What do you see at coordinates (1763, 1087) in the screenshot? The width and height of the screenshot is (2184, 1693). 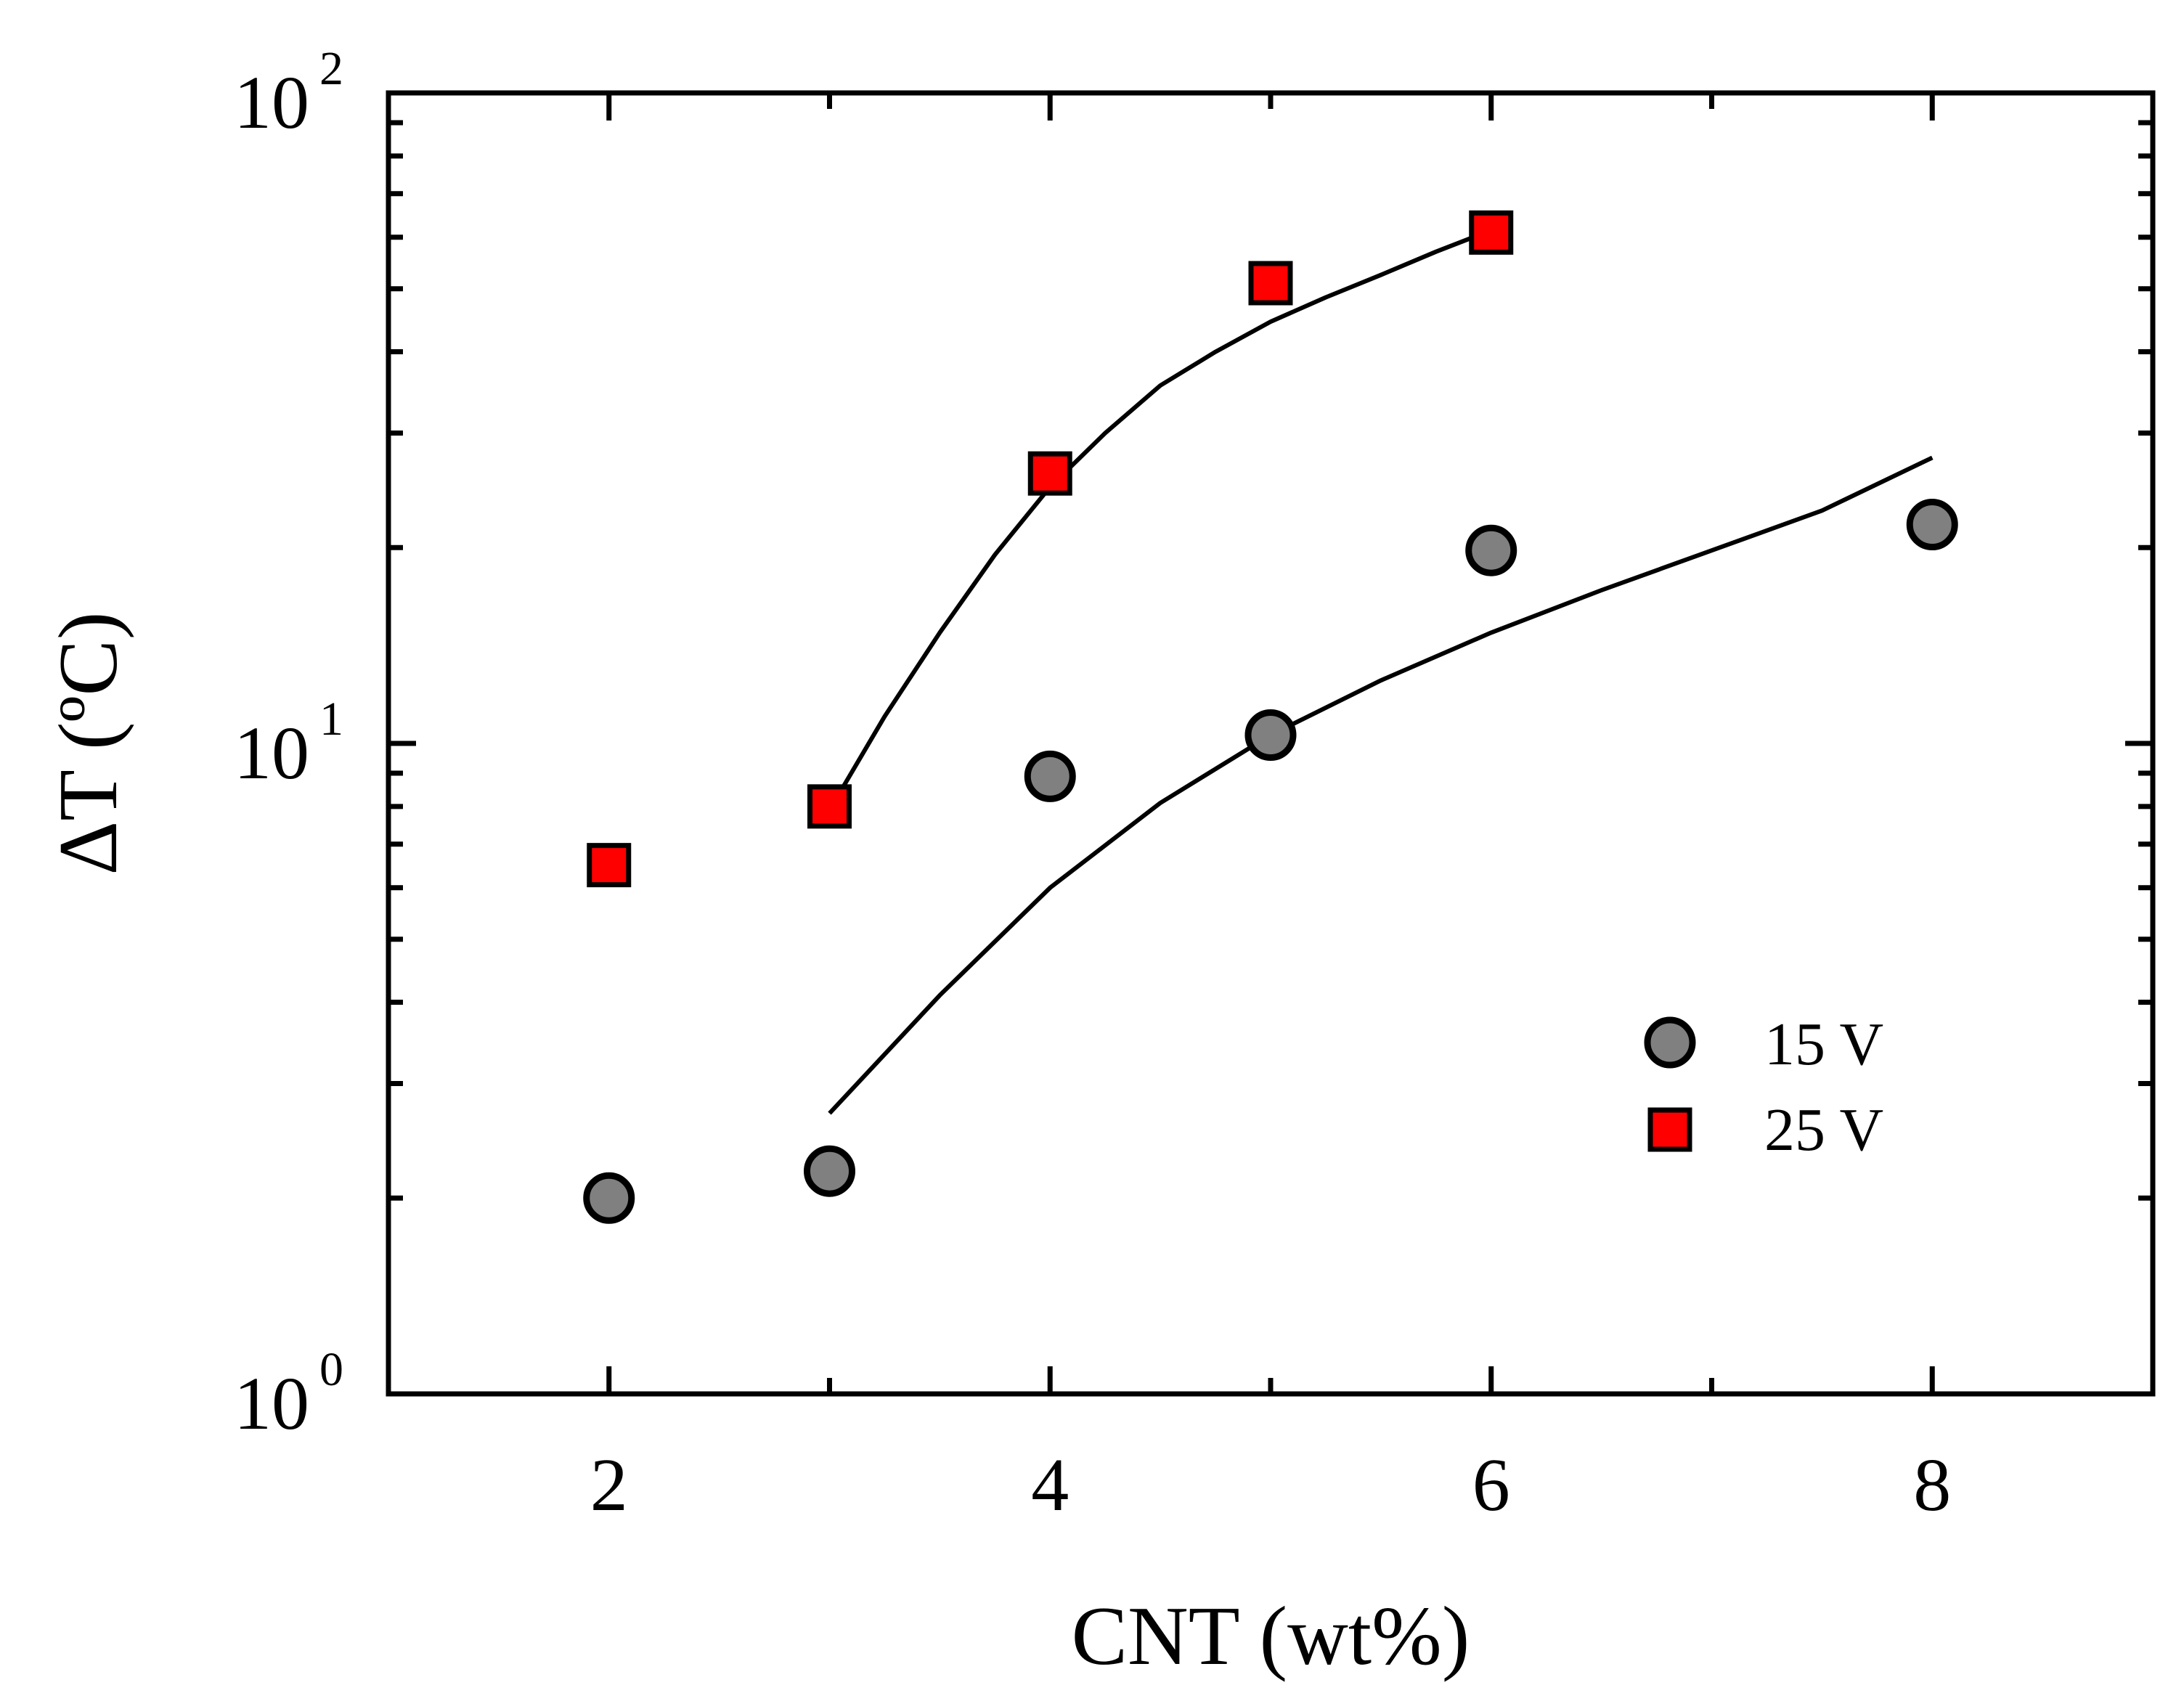 I see `legend: 15 V 25 V` at bounding box center [1763, 1087].